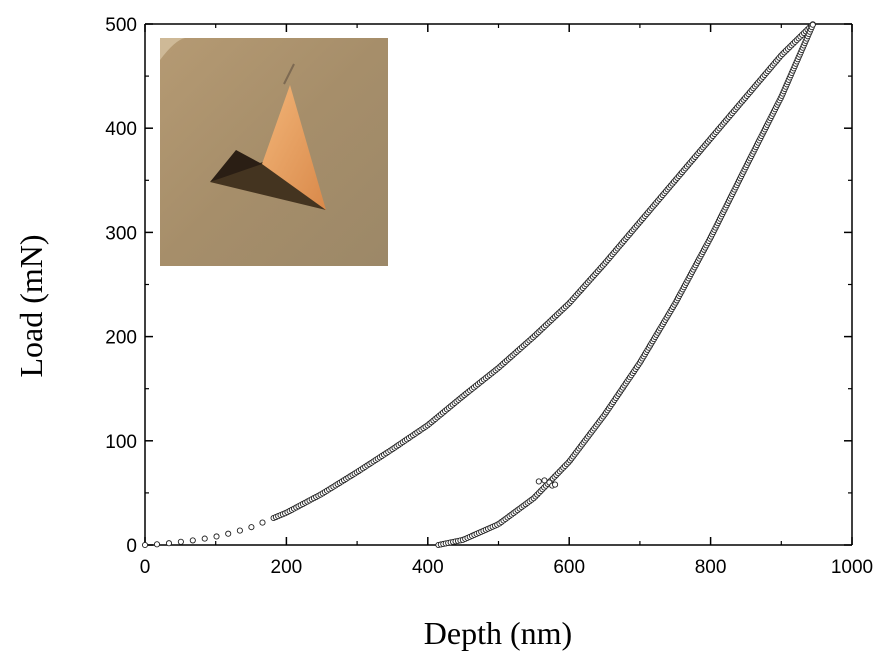  I want to click on data-point-unloading, so click(812, 24).